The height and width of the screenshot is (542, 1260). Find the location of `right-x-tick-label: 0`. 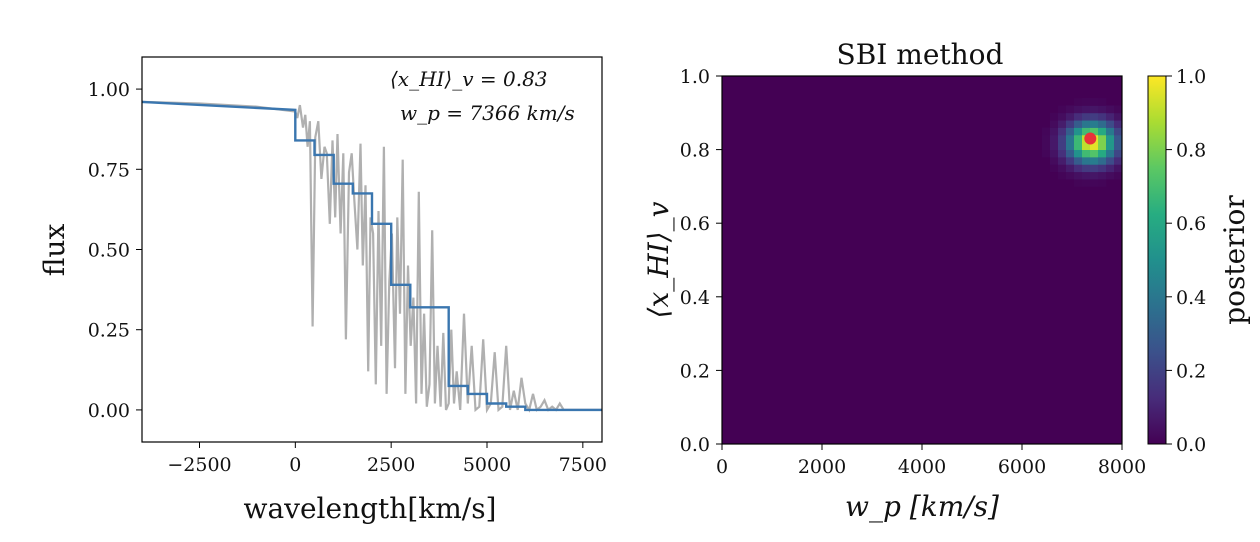

right-x-tick-label: 0 is located at coordinates (722, 467).